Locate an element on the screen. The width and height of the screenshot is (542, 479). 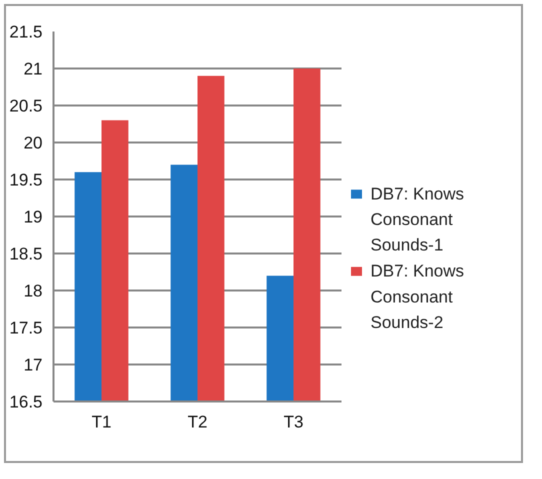
y-tick-label: 18.5 is located at coordinates (26, 254).